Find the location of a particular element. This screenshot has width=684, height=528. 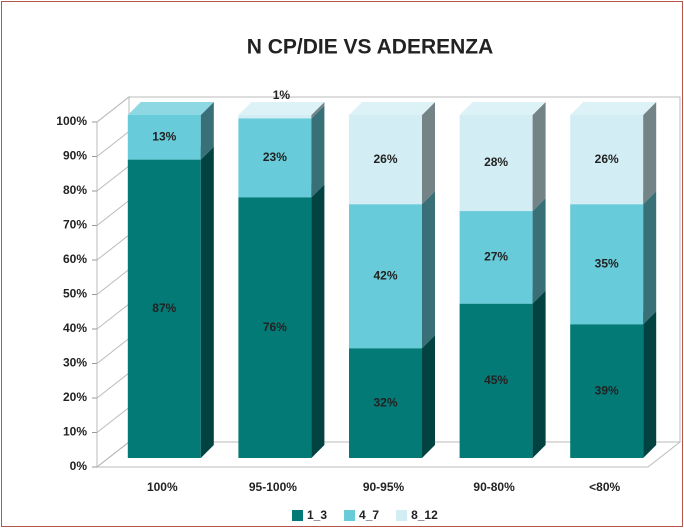

data-label: 87% is located at coordinates (164, 308).